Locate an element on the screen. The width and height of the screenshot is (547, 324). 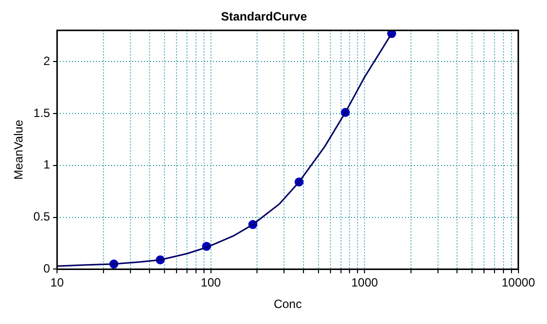
y-tick-label: 0 is located at coordinates (46, 269).